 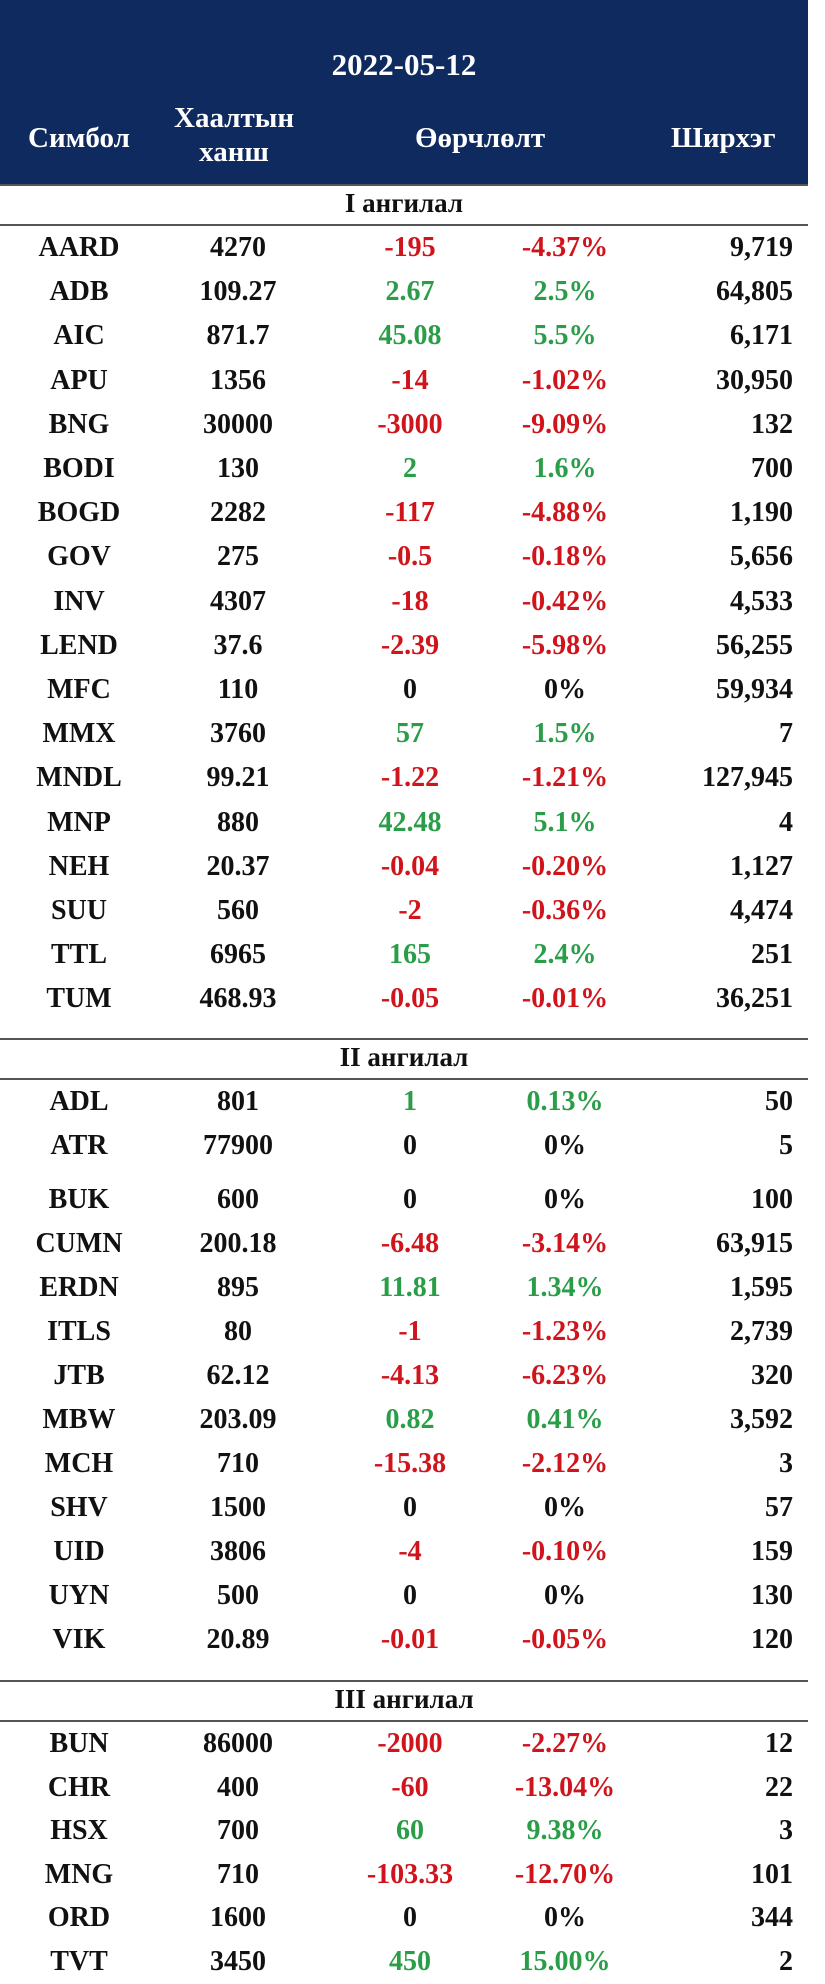 I want to click on change-value: 2.67, so click(x=410, y=291).